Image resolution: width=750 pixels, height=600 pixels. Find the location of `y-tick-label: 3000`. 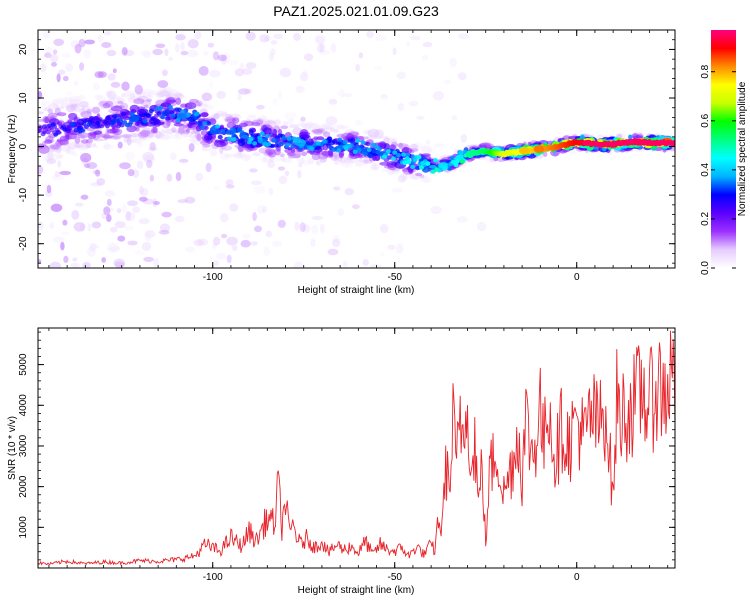

y-tick-label: 3000 is located at coordinates (23, 445).